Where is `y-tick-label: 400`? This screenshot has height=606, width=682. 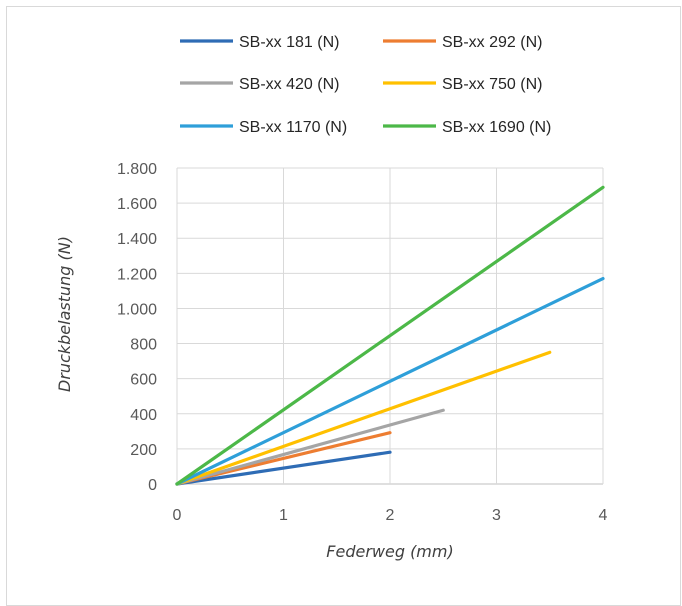
y-tick-label: 400 is located at coordinates (143, 415).